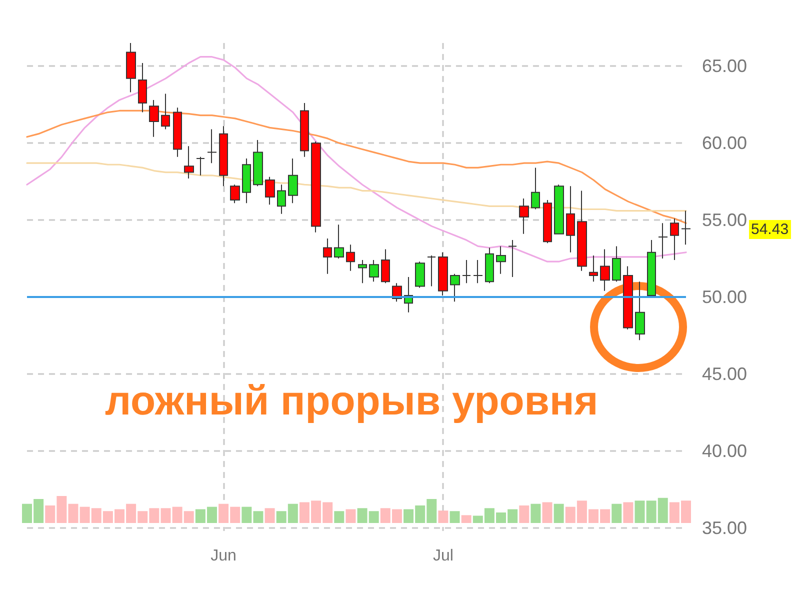  I want to click on x-tick-label: Jul, so click(443, 556).